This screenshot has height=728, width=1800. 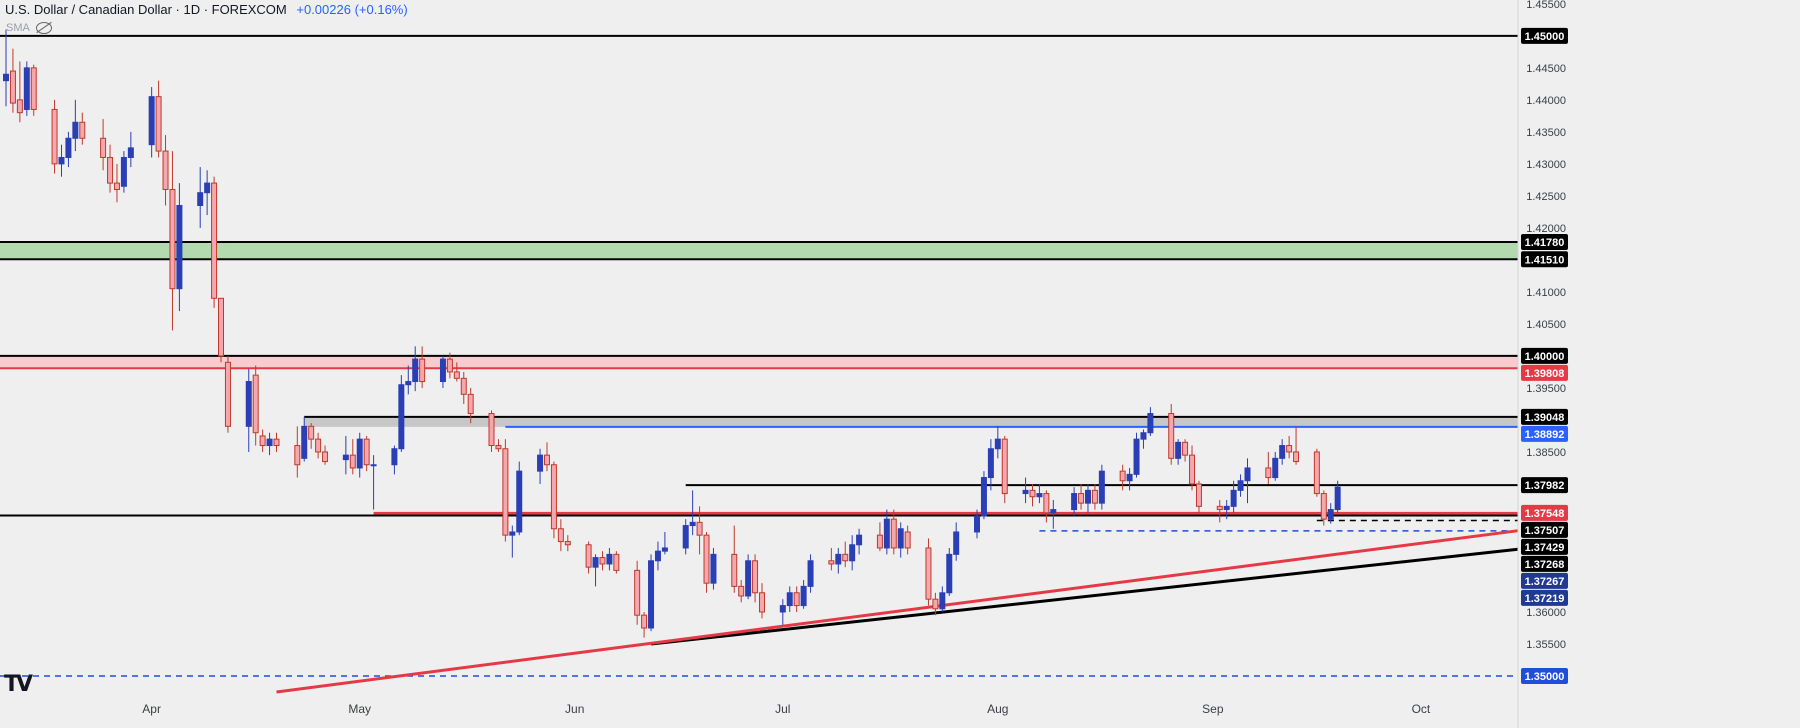 What do you see at coordinates (1421, 709) in the screenshot?
I see `x-tick-label: Oct` at bounding box center [1421, 709].